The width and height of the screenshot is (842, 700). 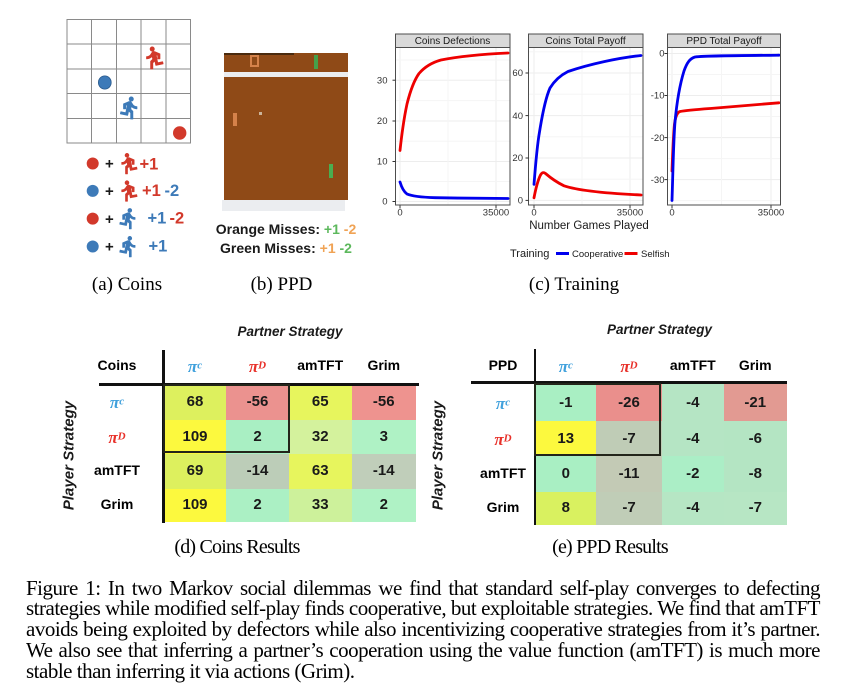 I want to click on svg-text: Coins Total Payoff, so click(x=585, y=41).